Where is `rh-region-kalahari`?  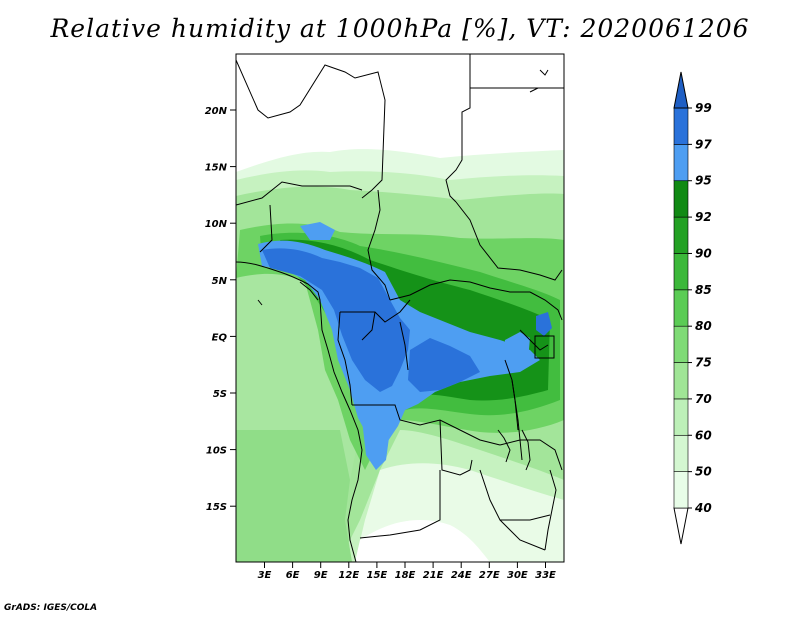
rh-region-kalahari is located at coordinates (422, 541).